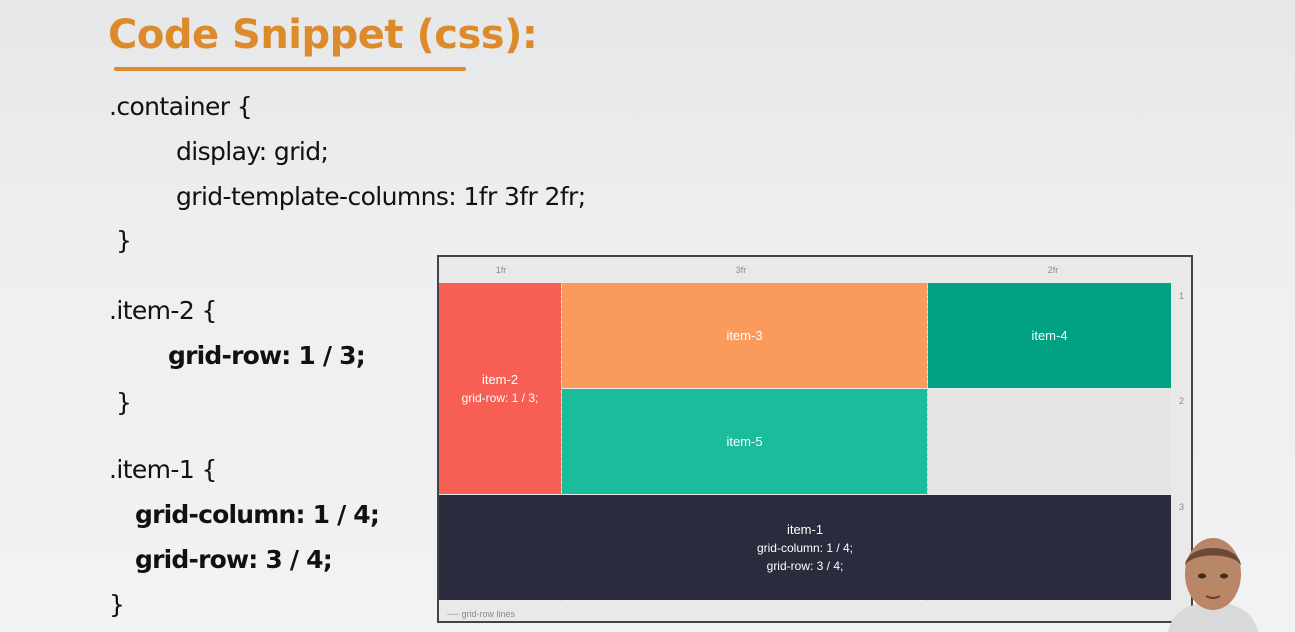  I want to click on code-line: grid-template-columns: 1fr 3fr 2fr;, so click(381, 196).